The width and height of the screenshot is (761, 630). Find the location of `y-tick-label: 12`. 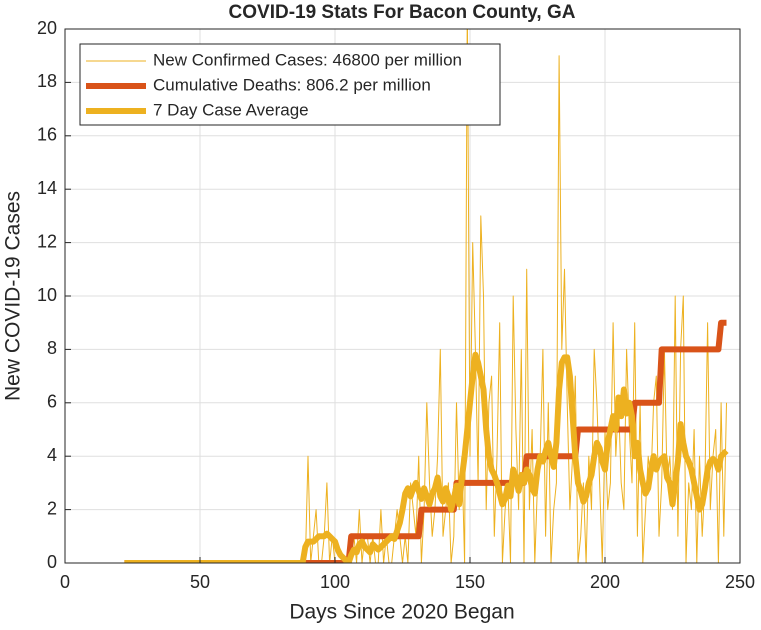

y-tick-label: 12 is located at coordinates (47, 241).